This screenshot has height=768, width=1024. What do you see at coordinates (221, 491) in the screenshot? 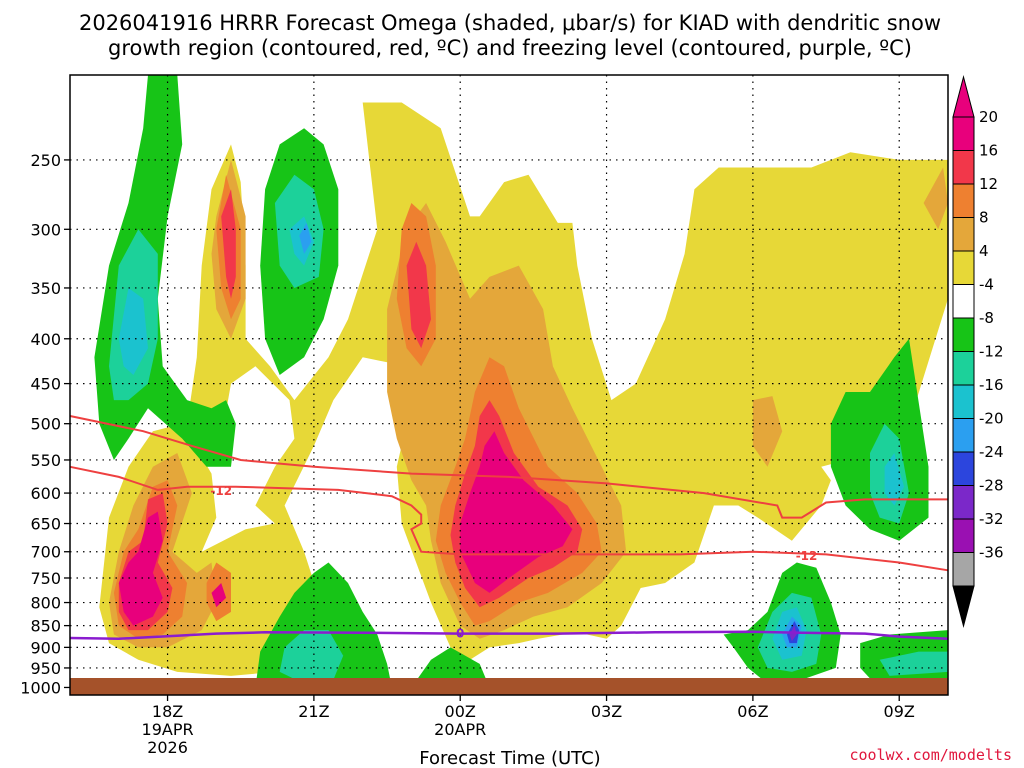
I see `dendritic-label-1: -12` at bounding box center [221, 491].